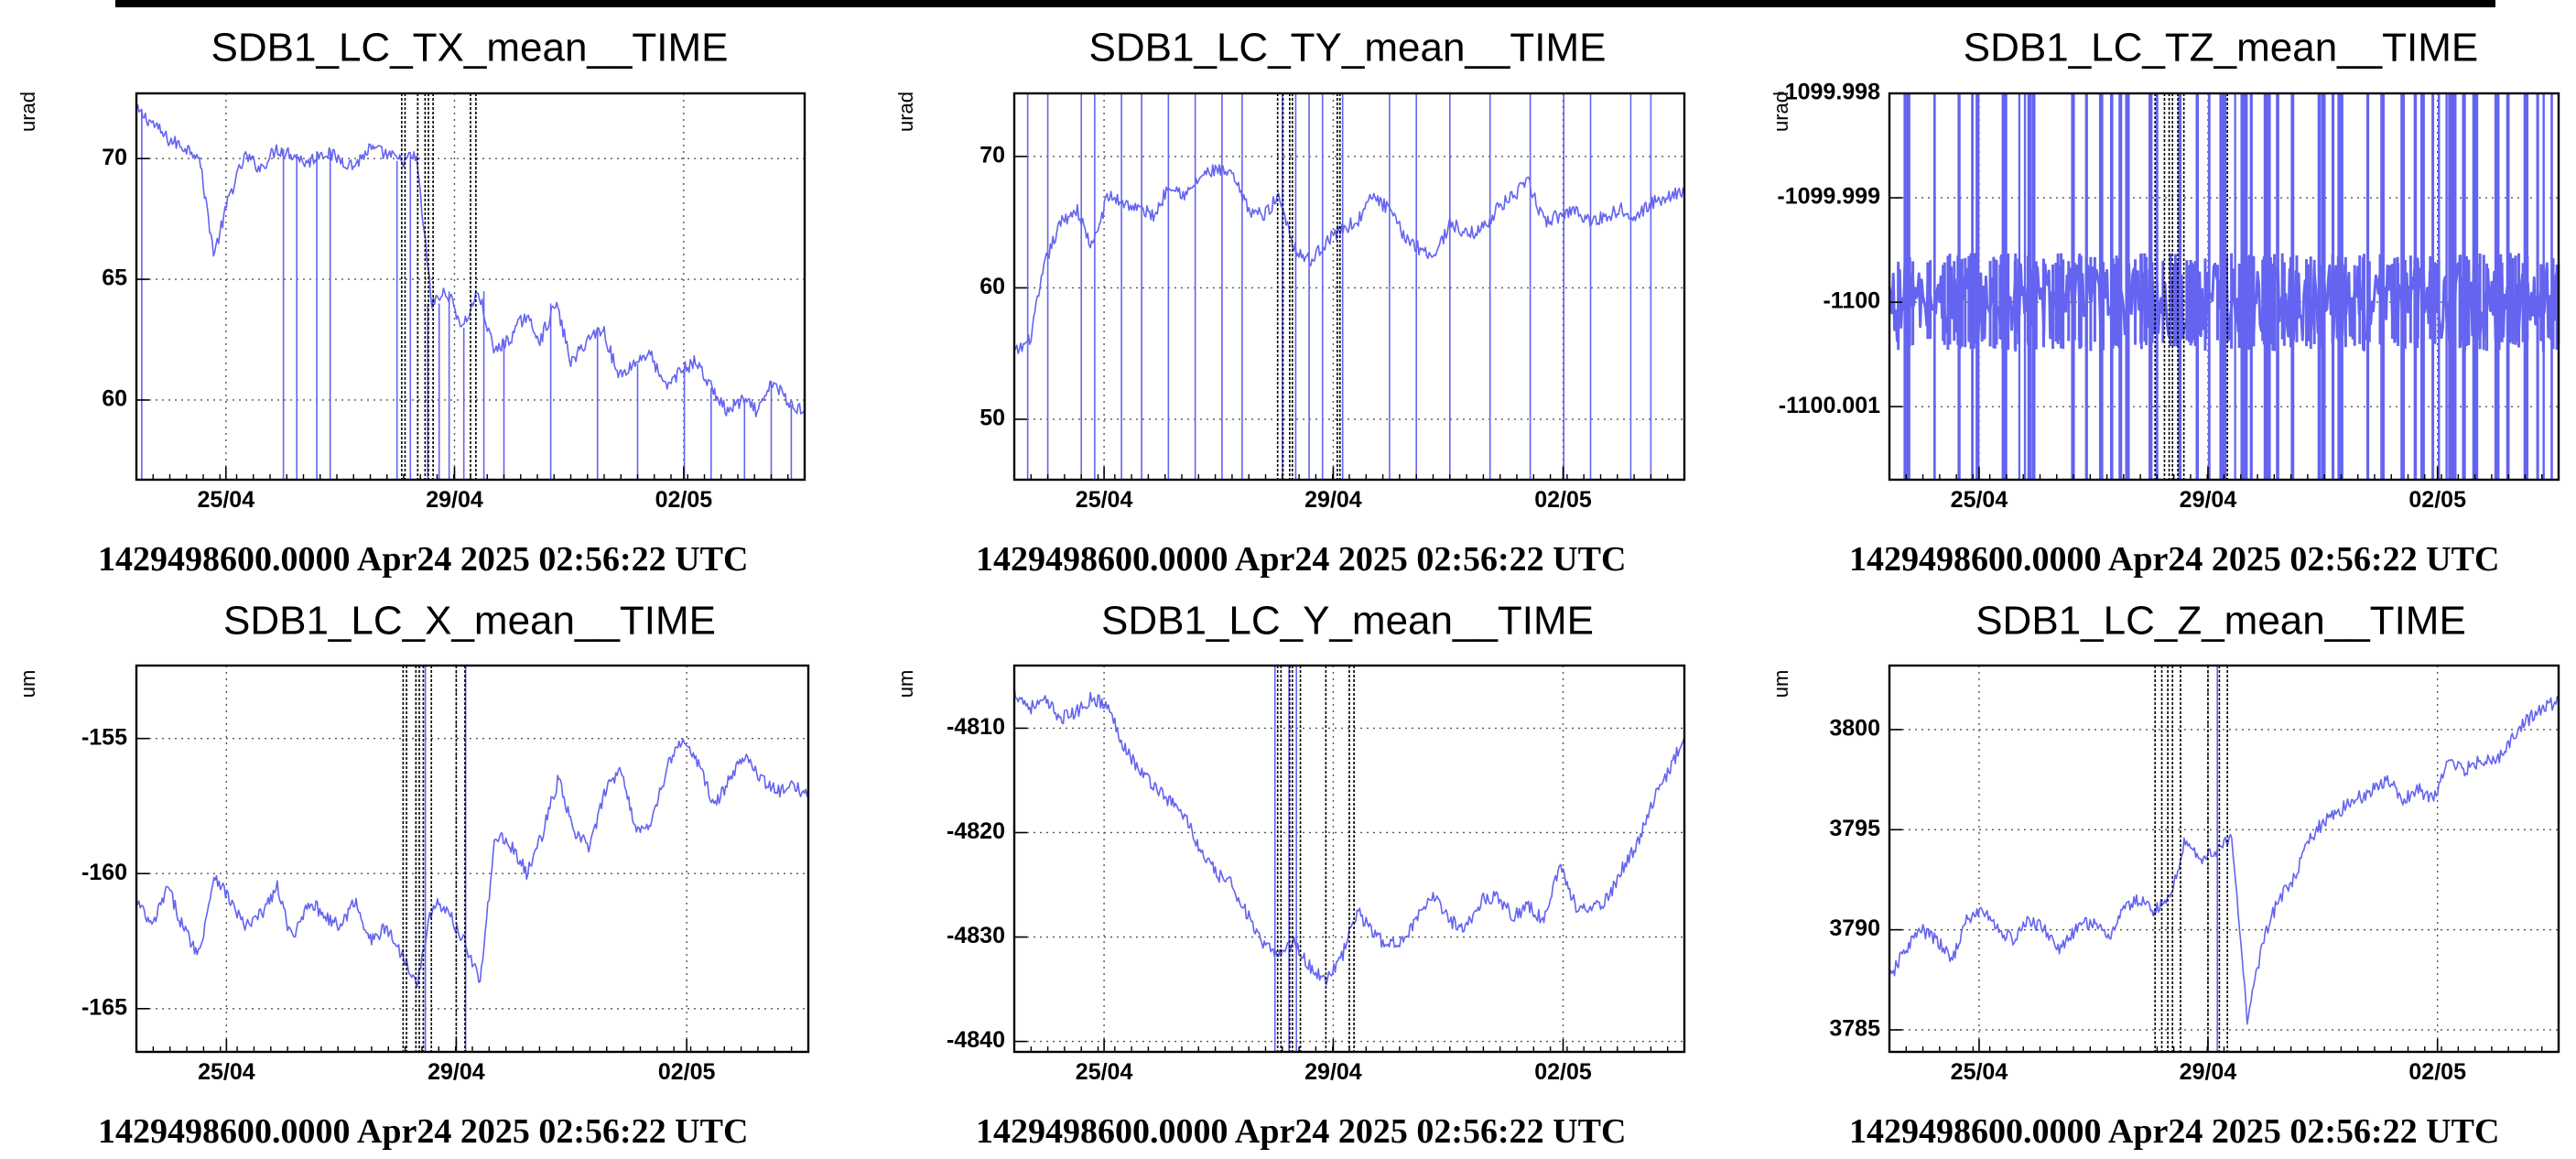 The image size is (2576, 1159). What do you see at coordinates (993, 418) in the screenshot?
I see `y-tick-label: 50` at bounding box center [993, 418].